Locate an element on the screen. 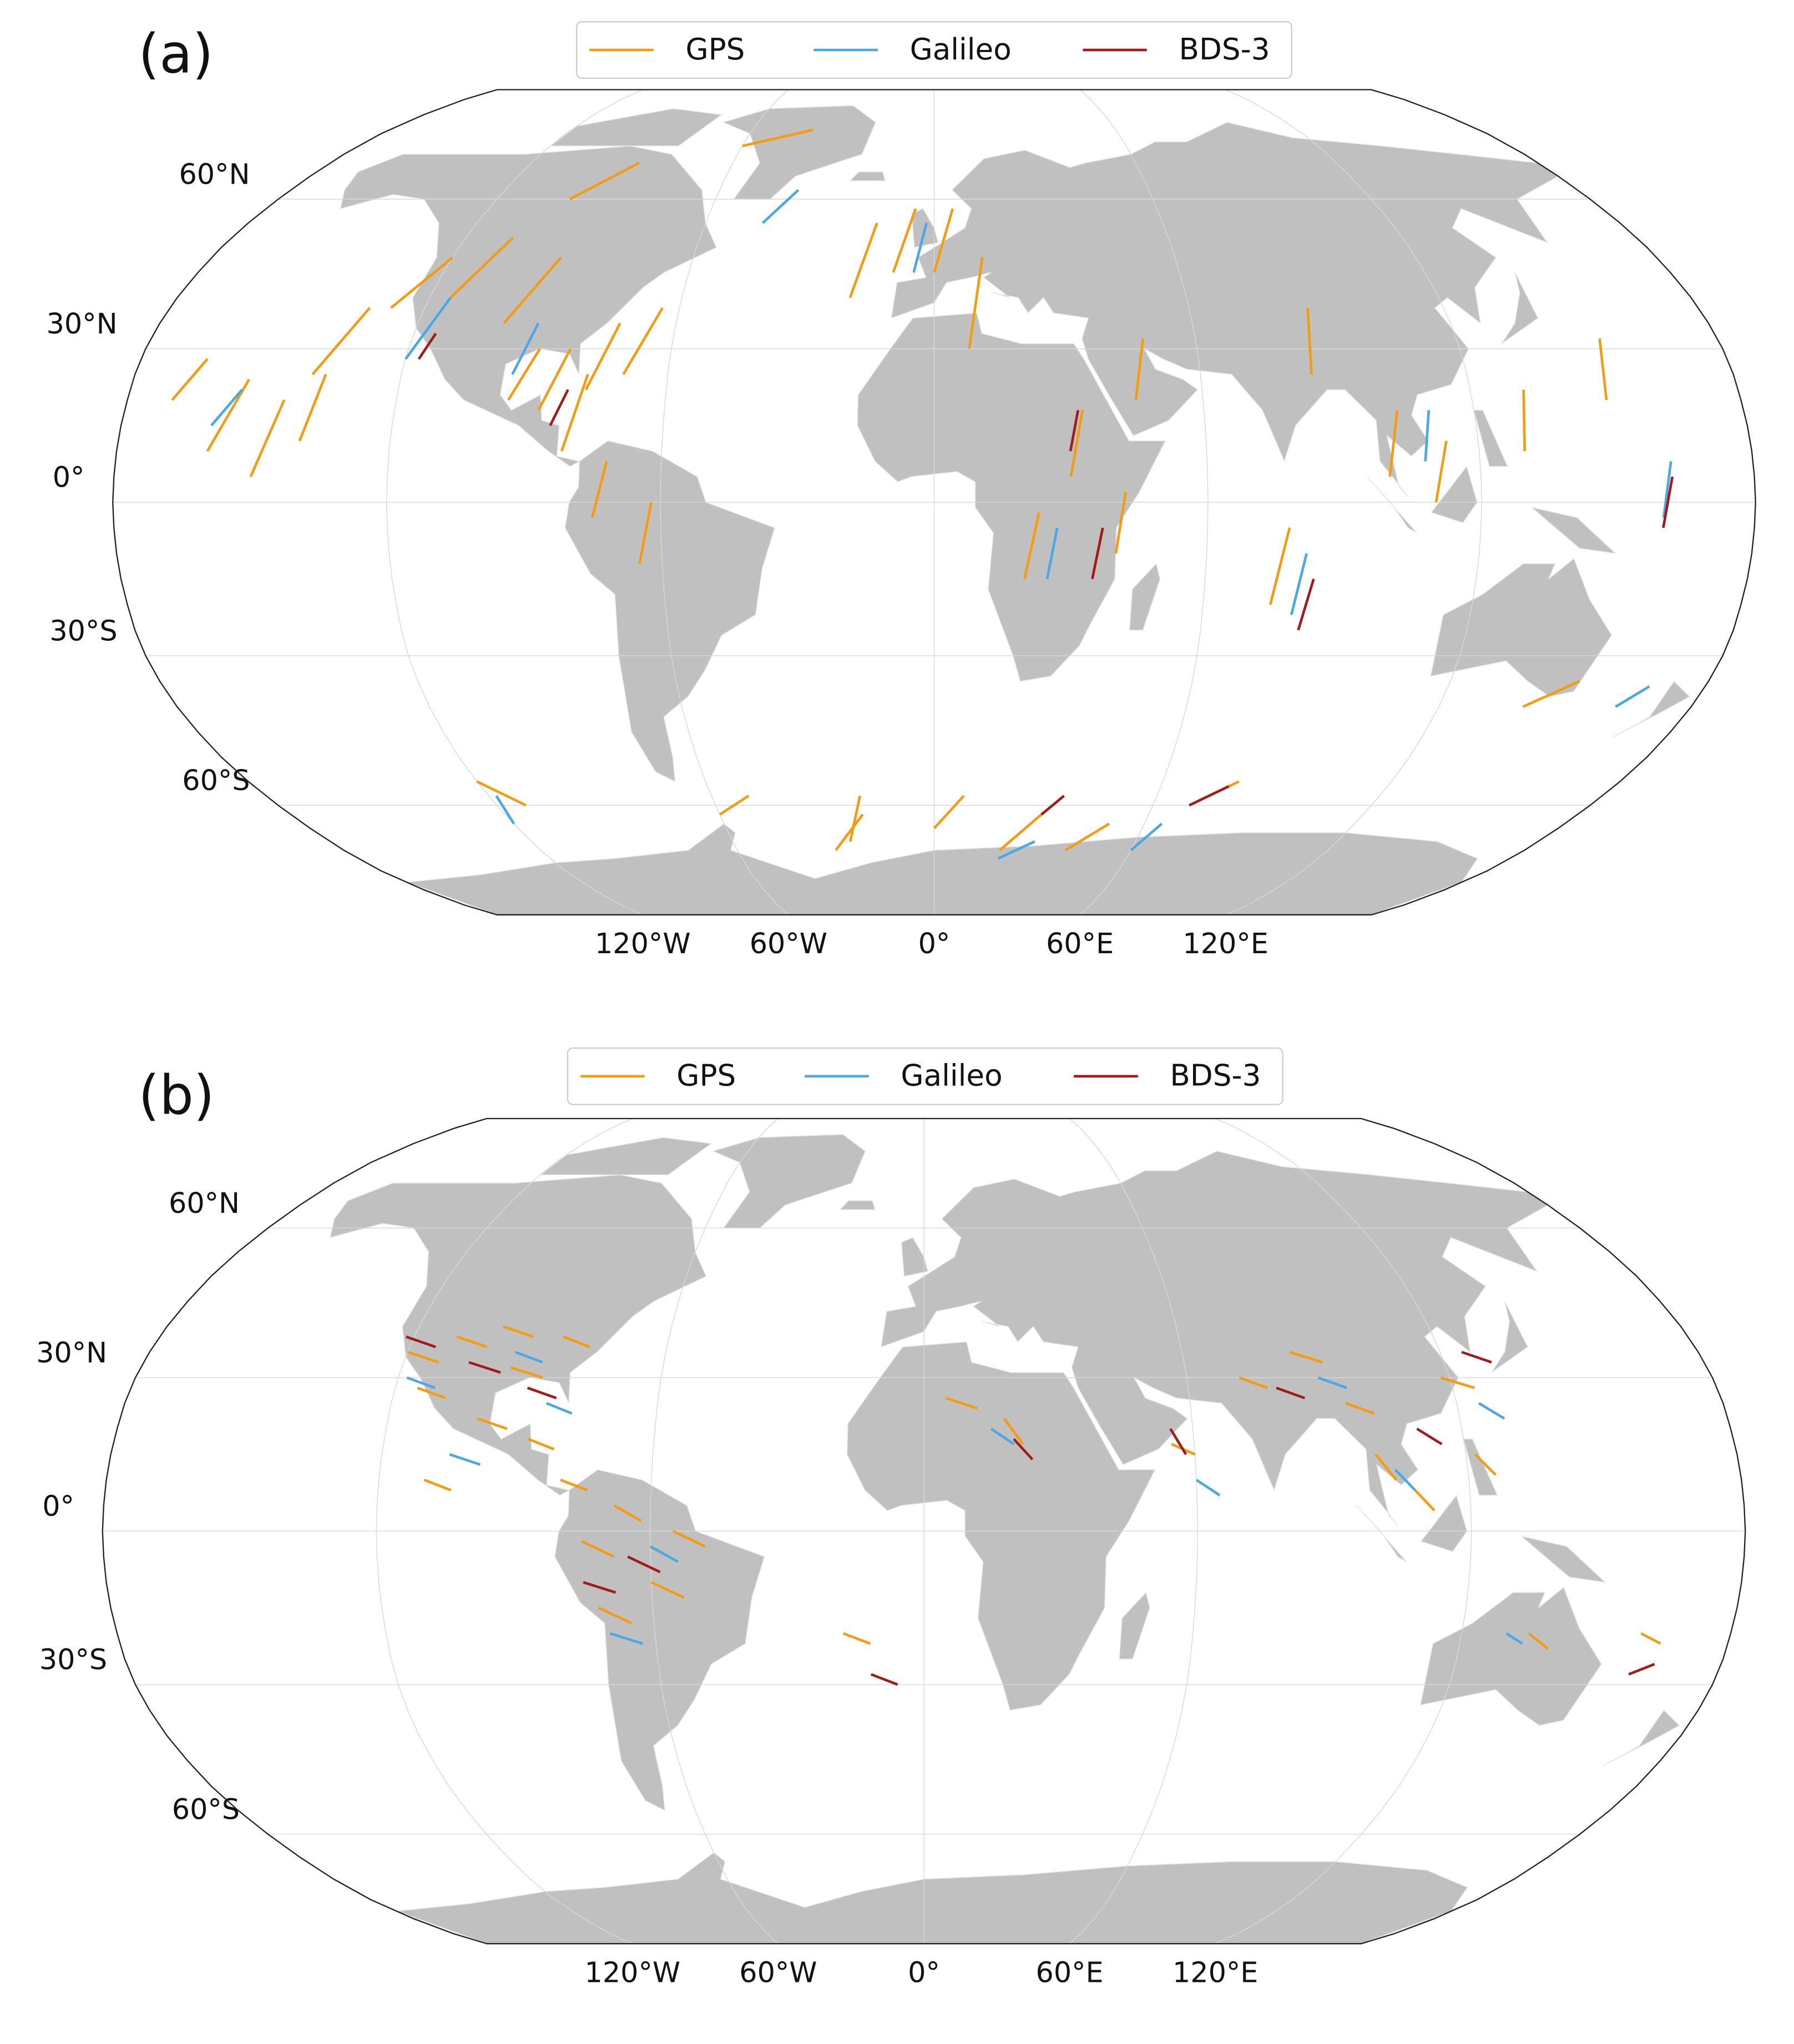  panel-label: (a) is located at coordinates (175, 53).